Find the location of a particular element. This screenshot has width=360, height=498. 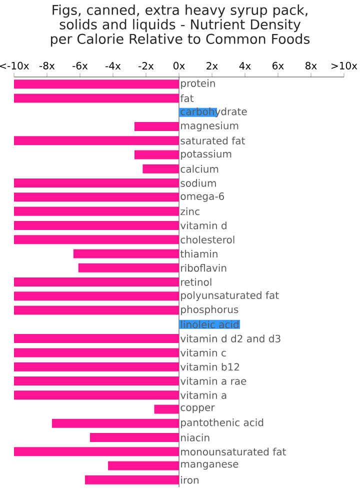

x-tick-label: -4x is located at coordinates (113, 66).